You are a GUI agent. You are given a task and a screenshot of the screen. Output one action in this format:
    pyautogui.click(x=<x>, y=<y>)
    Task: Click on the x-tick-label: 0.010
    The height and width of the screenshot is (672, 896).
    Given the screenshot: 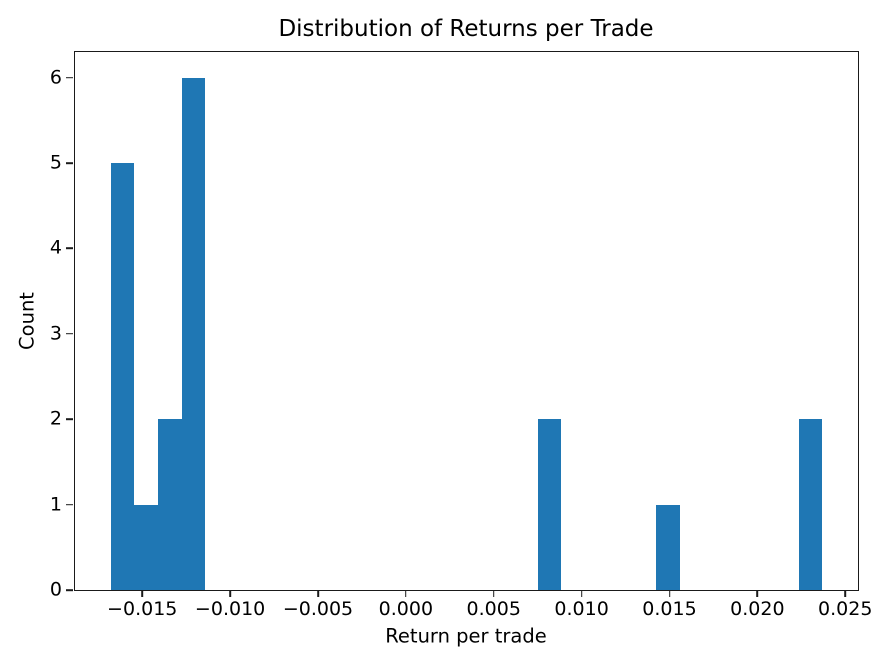 What is the action you would take?
    pyautogui.click(x=581, y=609)
    